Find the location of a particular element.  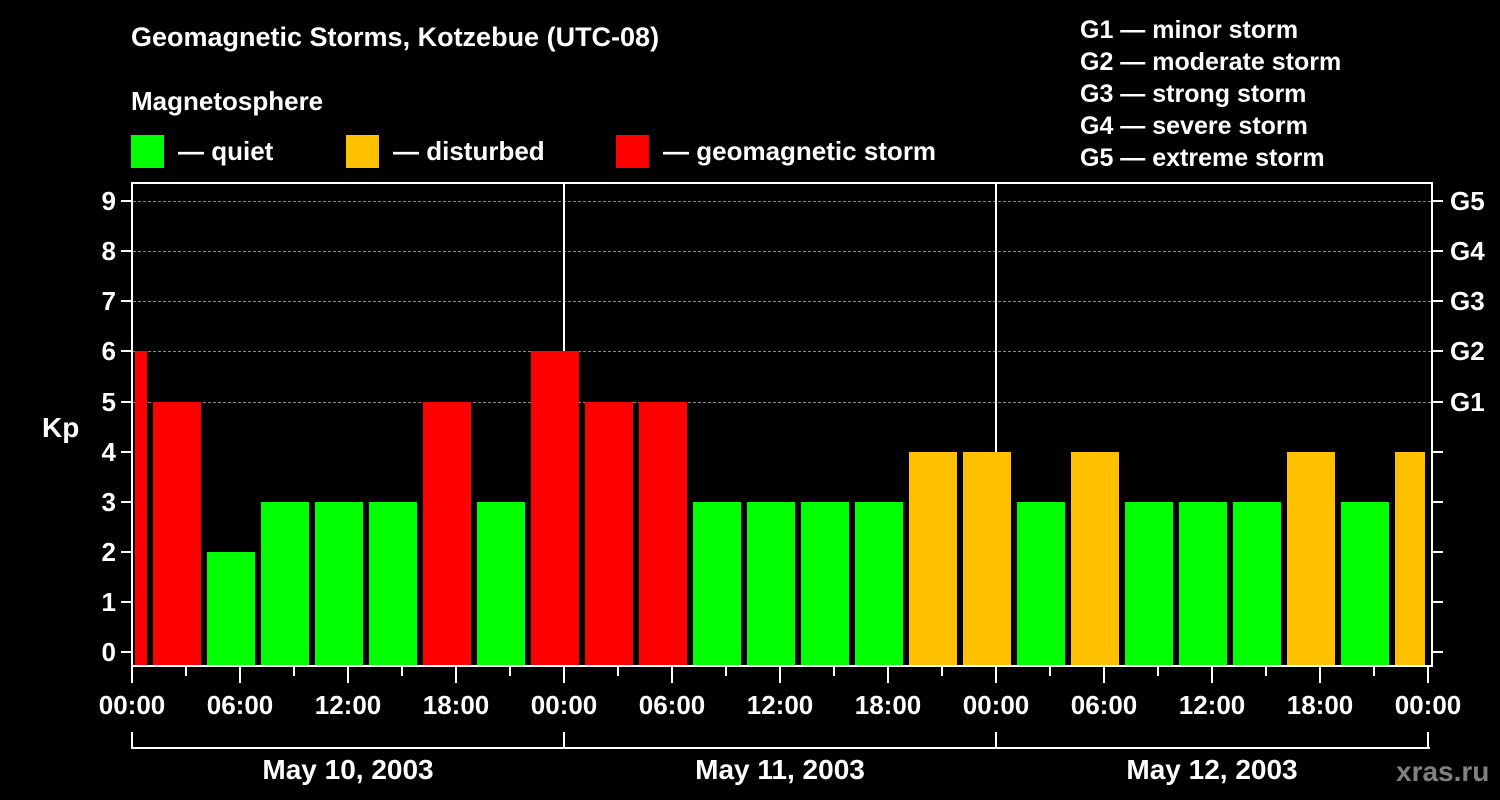

g-tick-label: G5 is located at coordinates (1467, 201).